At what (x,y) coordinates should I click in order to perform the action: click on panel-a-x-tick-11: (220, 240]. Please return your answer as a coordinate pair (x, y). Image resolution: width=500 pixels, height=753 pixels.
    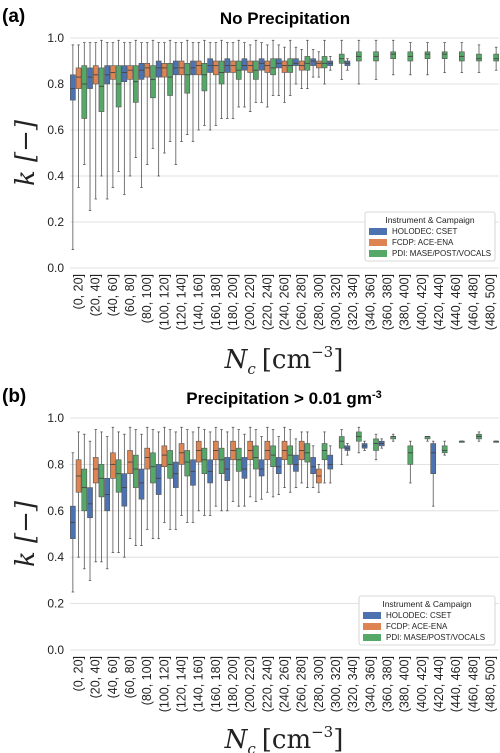
    Looking at the image, I should click on (267, 302).